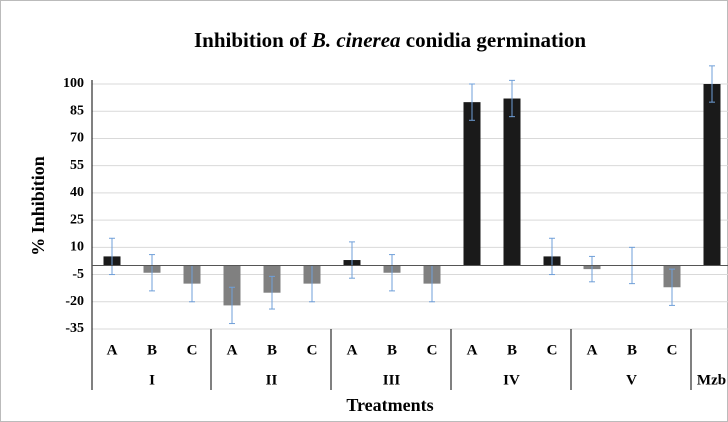  What do you see at coordinates (511, 380) in the screenshot?
I see `group-label: IV` at bounding box center [511, 380].